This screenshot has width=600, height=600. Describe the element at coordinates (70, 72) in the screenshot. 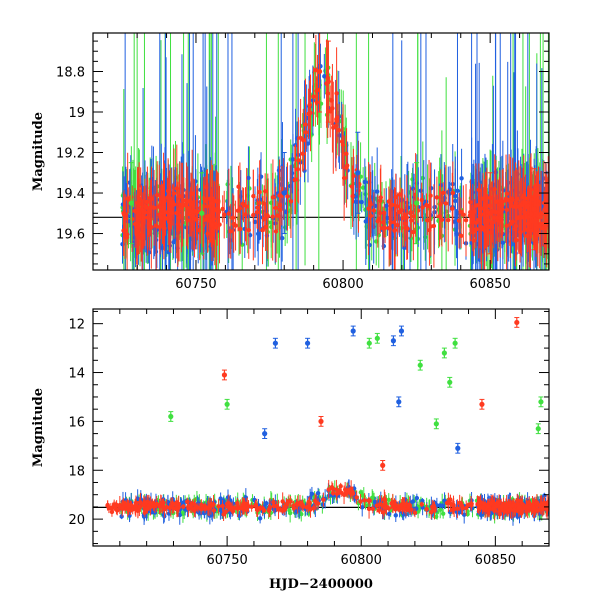

I see `y-tick-label: 18.8` at that location.